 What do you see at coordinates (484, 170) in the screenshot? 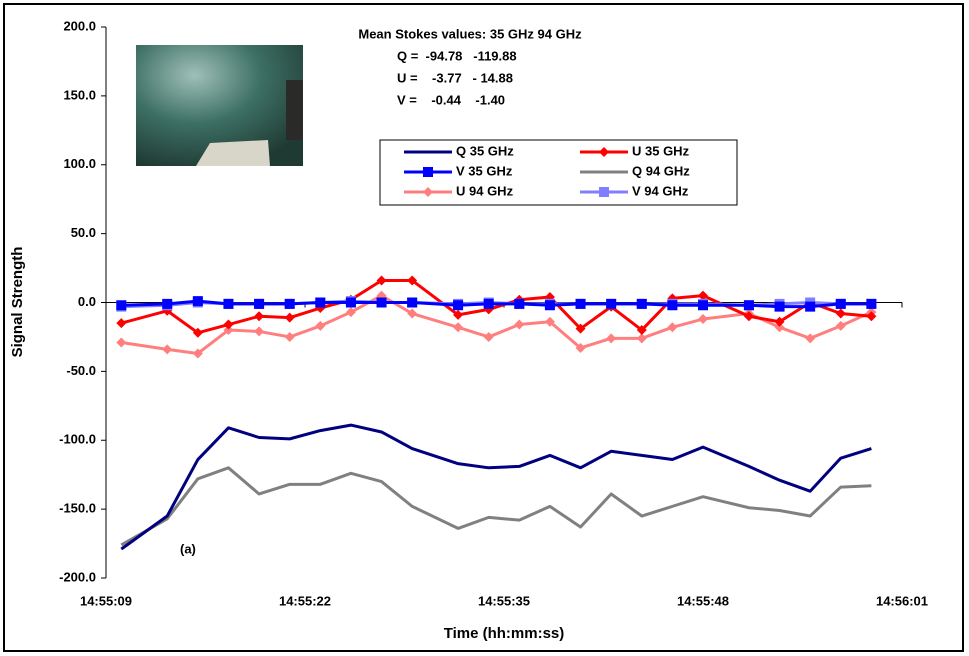
I see `legend-label: V 35 GHz` at bounding box center [484, 170].